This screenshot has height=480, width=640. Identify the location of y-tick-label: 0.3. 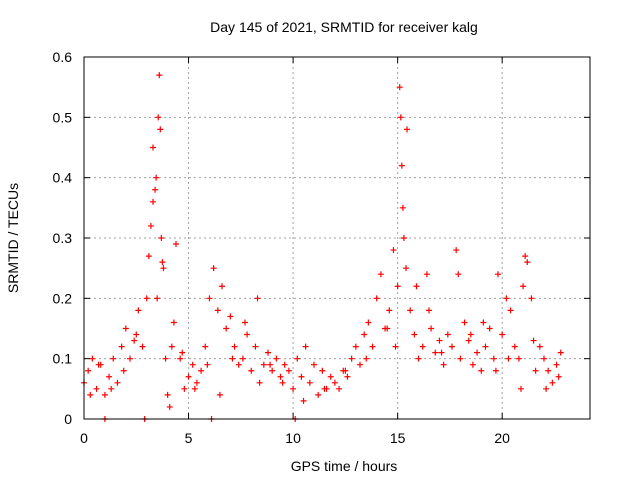
(63, 238).